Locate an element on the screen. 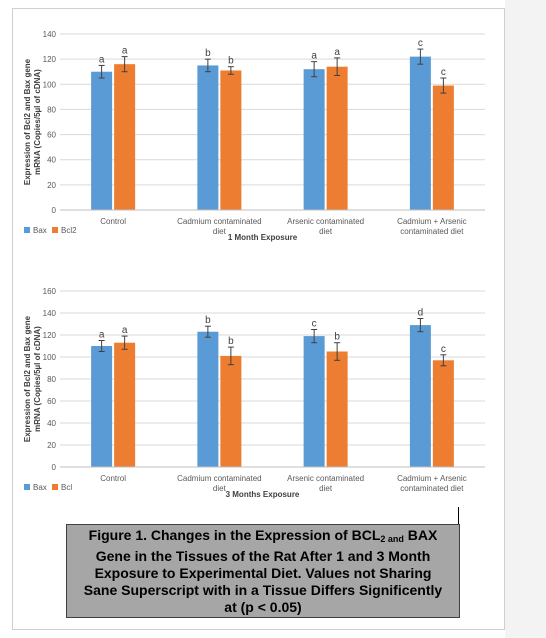 This screenshot has height=638, width=546. x-axis-label: 1 Month Exposure is located at coordinates (263, 237).